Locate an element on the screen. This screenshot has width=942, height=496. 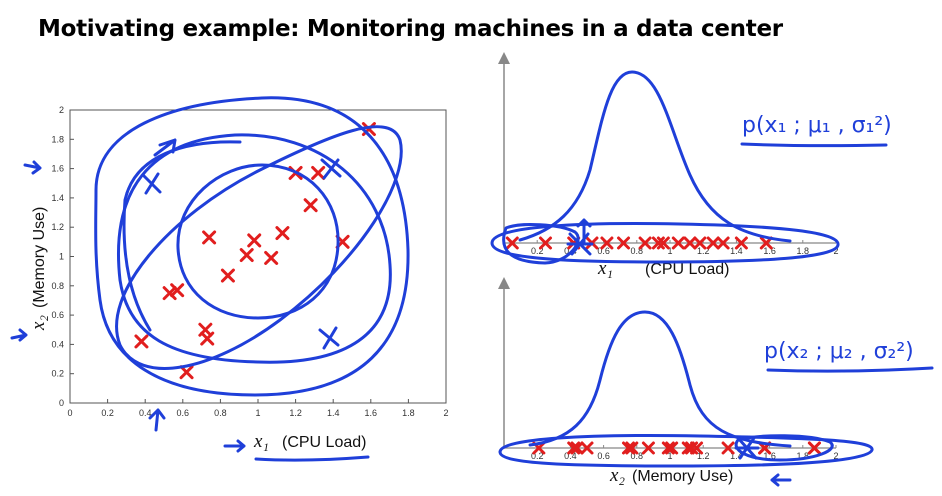
ink-arrow-x-label is located at coordinates (234, 446).